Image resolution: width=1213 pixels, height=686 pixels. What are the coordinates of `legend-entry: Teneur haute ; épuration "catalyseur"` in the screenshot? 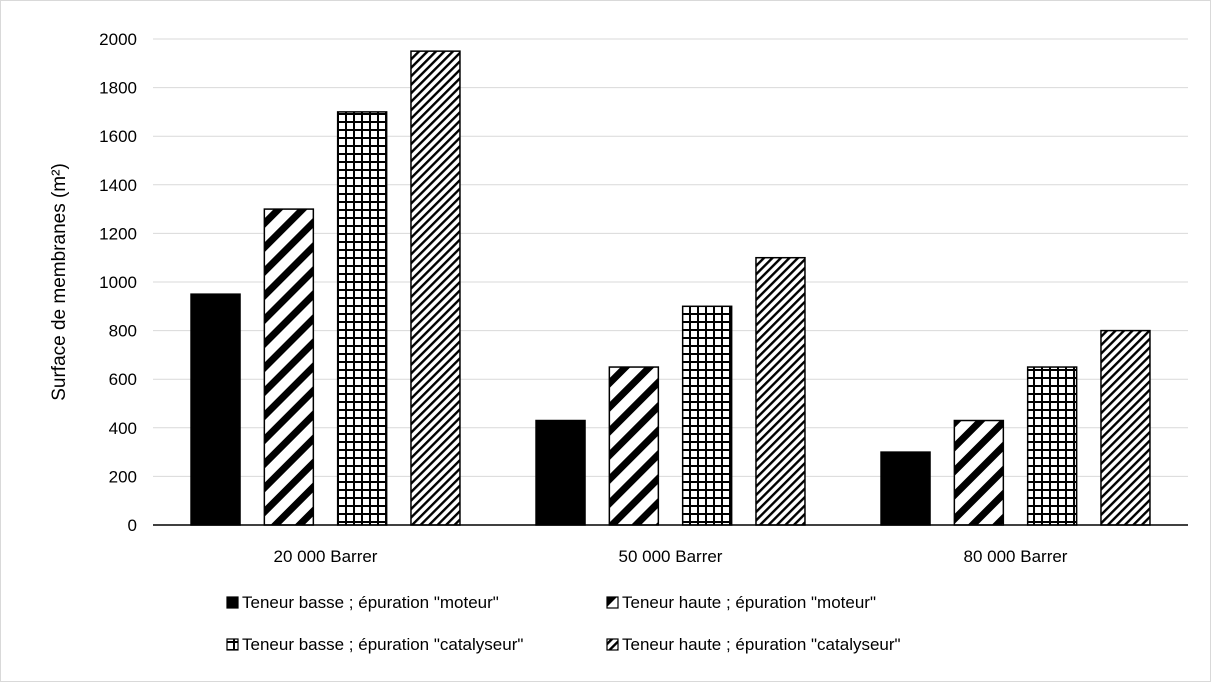 It's located at (761, 644).